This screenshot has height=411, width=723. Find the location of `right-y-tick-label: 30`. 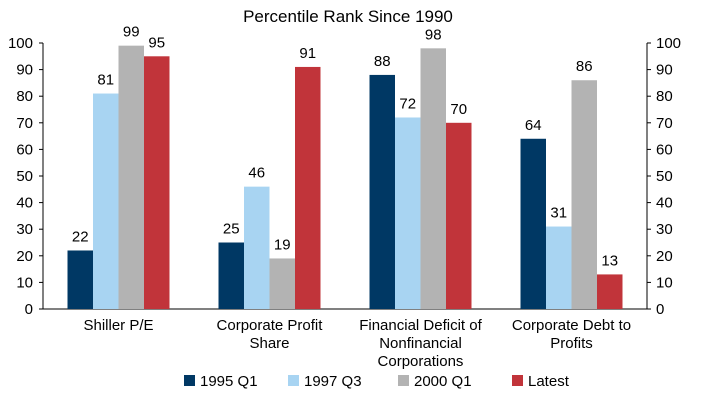

right-y-tick-label: 30 is located at coordinates (664, 229).